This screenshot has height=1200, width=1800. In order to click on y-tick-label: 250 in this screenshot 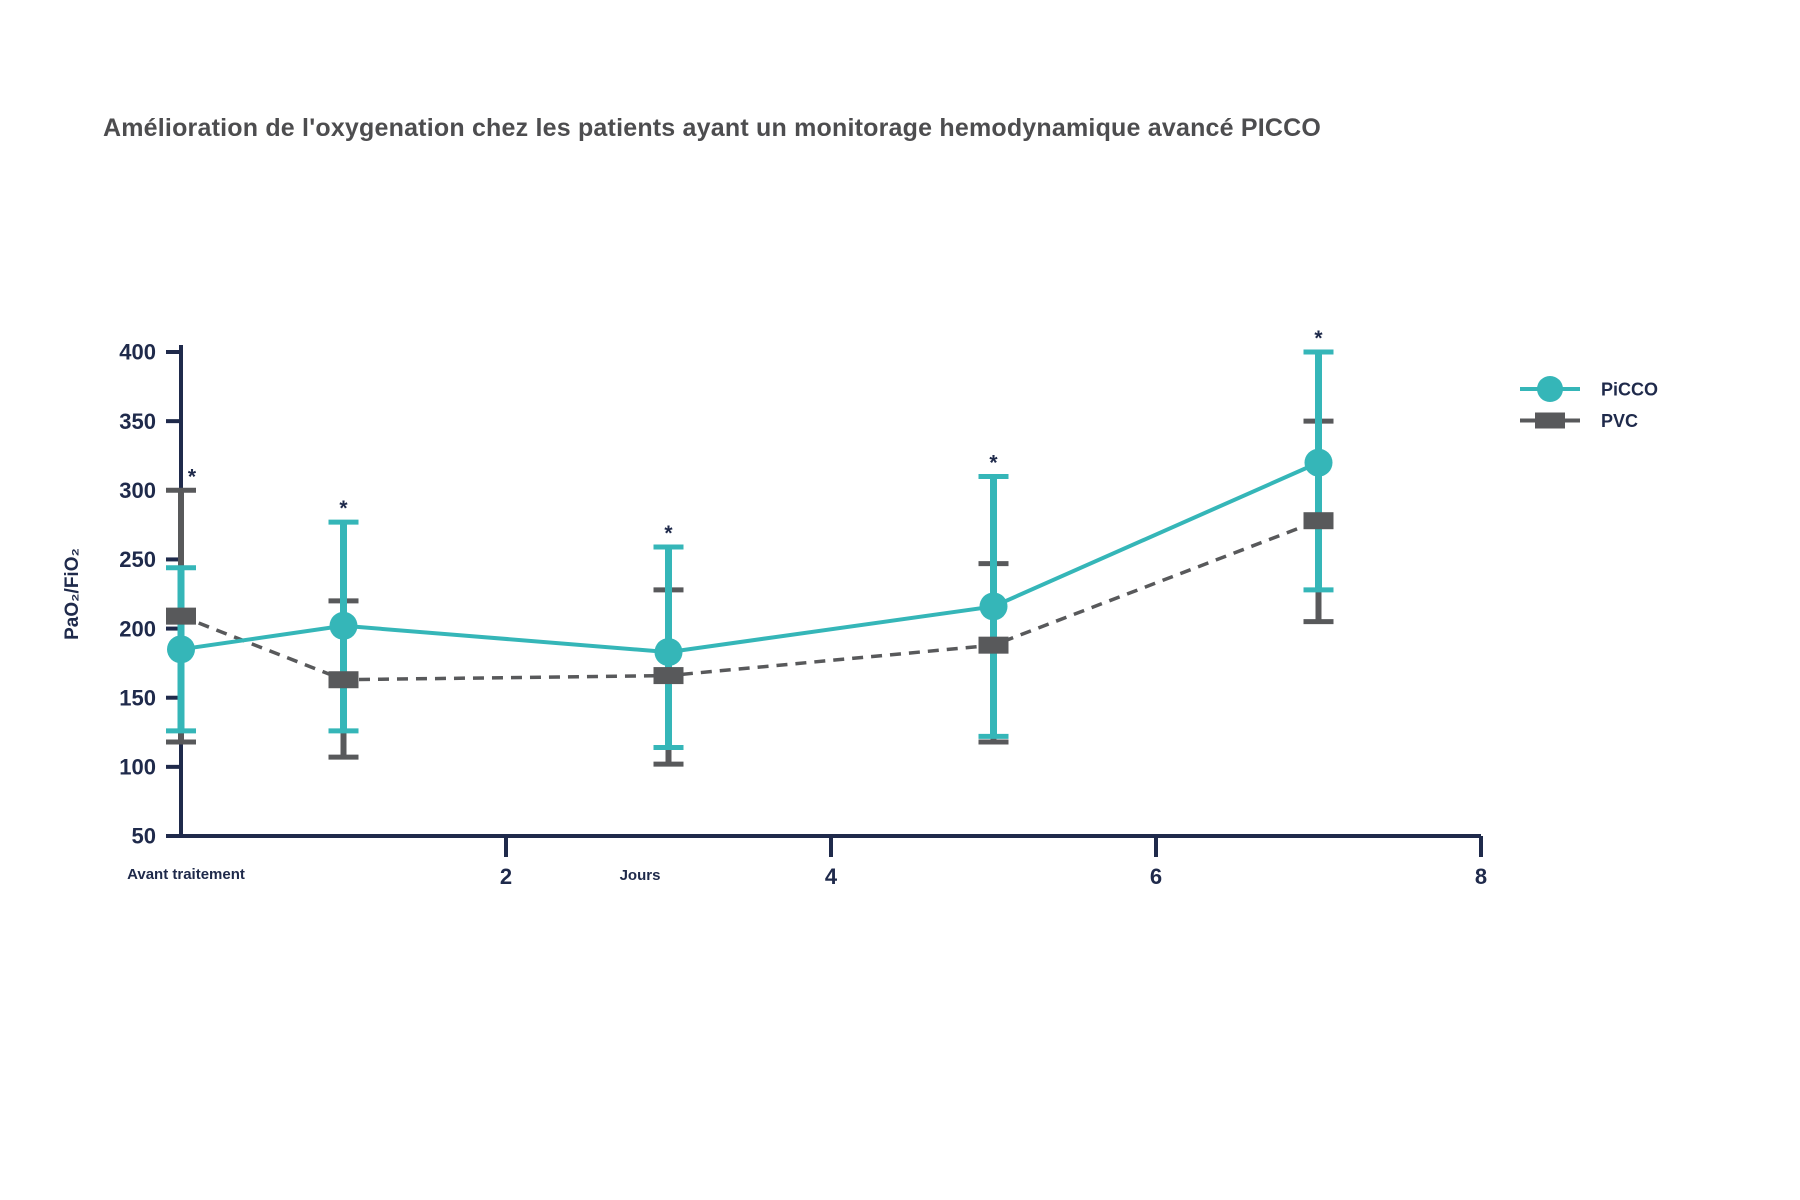, I will do `click(137, 559)`.